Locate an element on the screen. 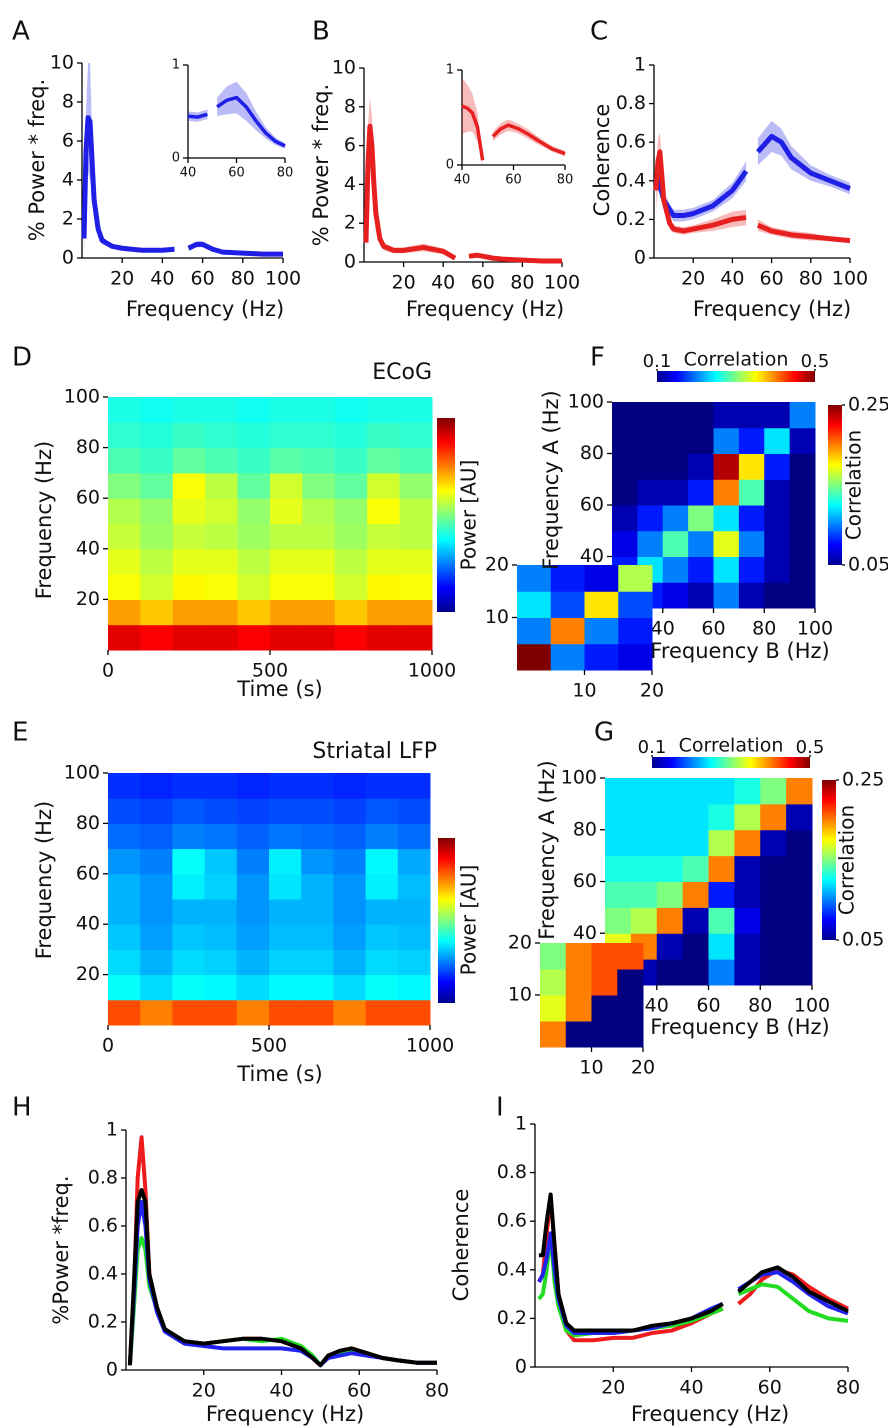  y-axis-label: Coherence is located at coordinates (461, 1245).